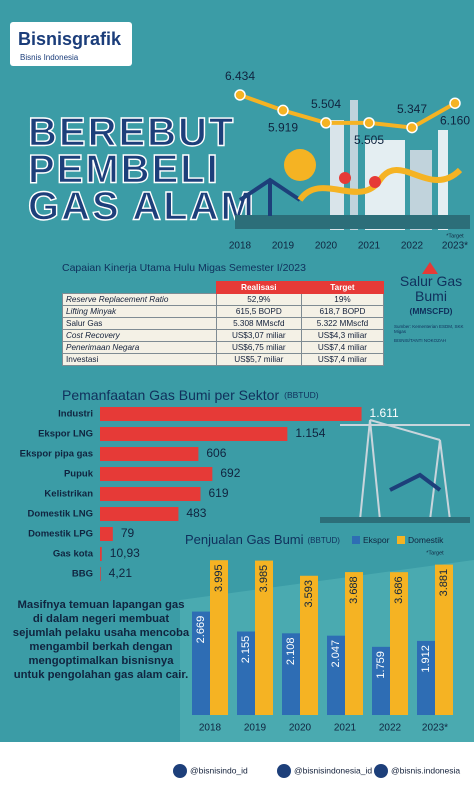 The image size is (474, 800). Describe the element at coordinates (216, 453) in the screenshot. I see `data-label: 606` at that location.